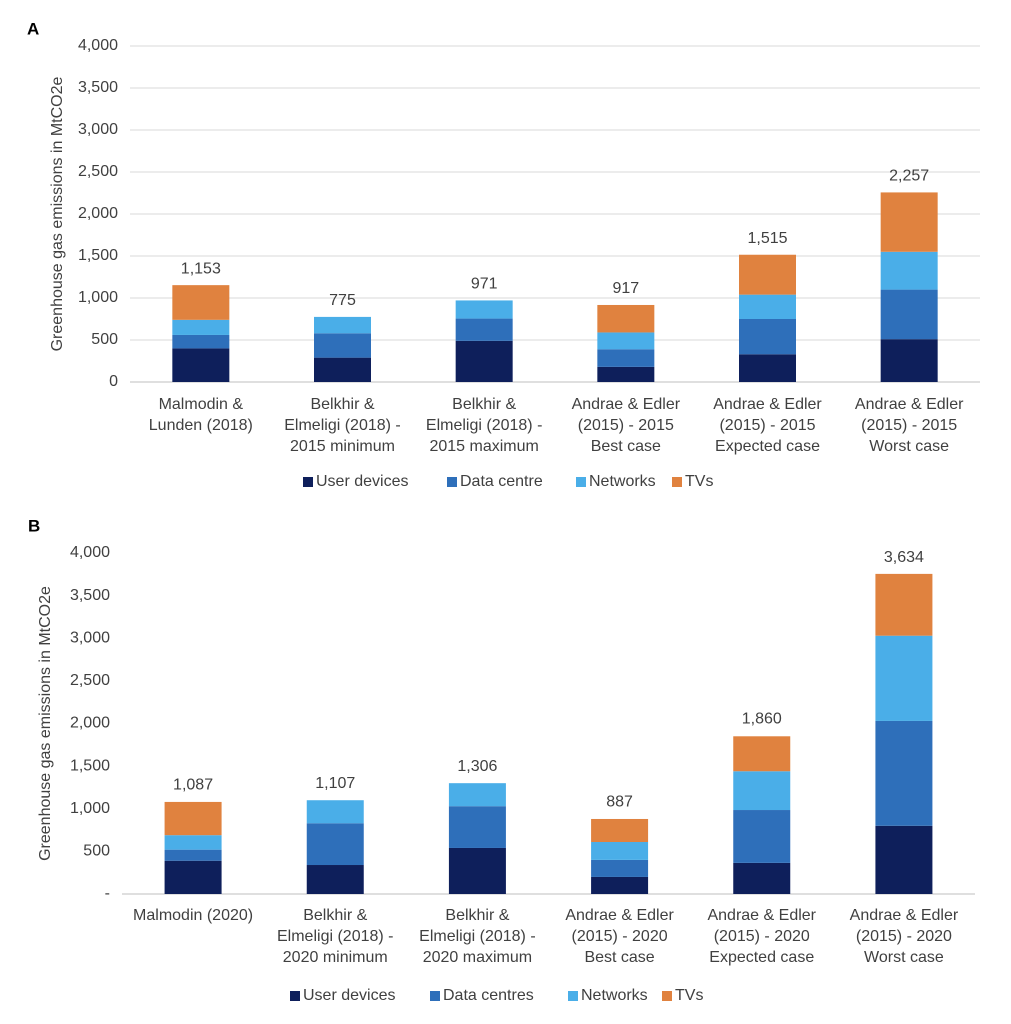  Describe the element at coordinates (193, 785) in the screenshot. I see `total-label: 1,087` at that location.